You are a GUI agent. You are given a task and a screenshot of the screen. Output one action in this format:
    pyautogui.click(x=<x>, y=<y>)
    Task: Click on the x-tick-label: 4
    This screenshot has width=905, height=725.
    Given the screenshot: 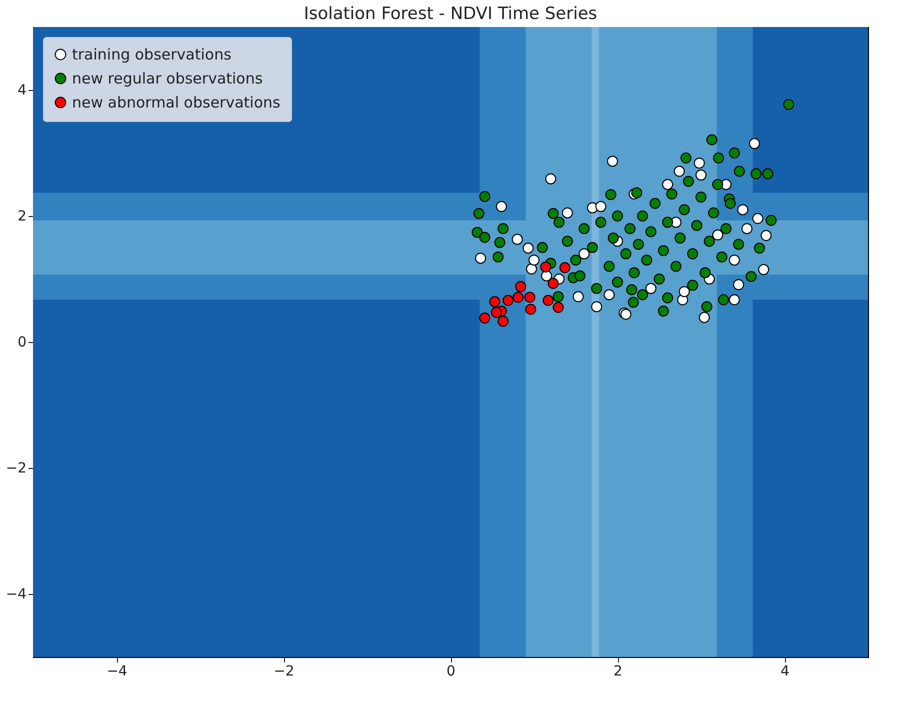 What is the action you would take?
    pyautogui.click(x=785, y=672)
    